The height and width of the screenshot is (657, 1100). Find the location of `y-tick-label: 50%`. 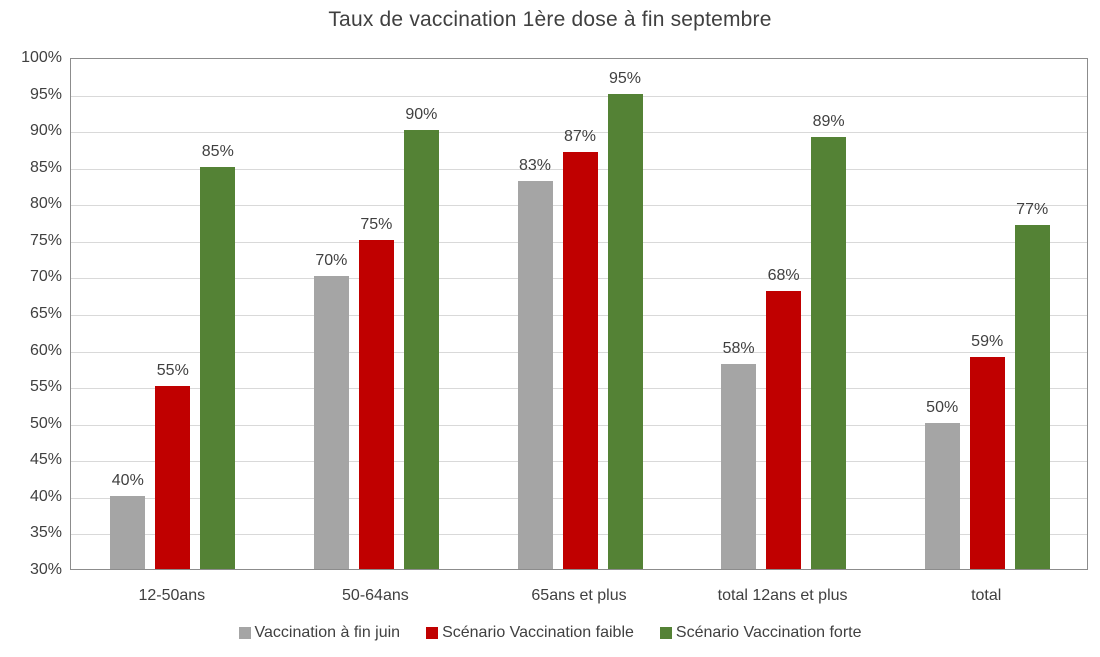

y-tick-label: 50% is located at coordinates (45, 423).